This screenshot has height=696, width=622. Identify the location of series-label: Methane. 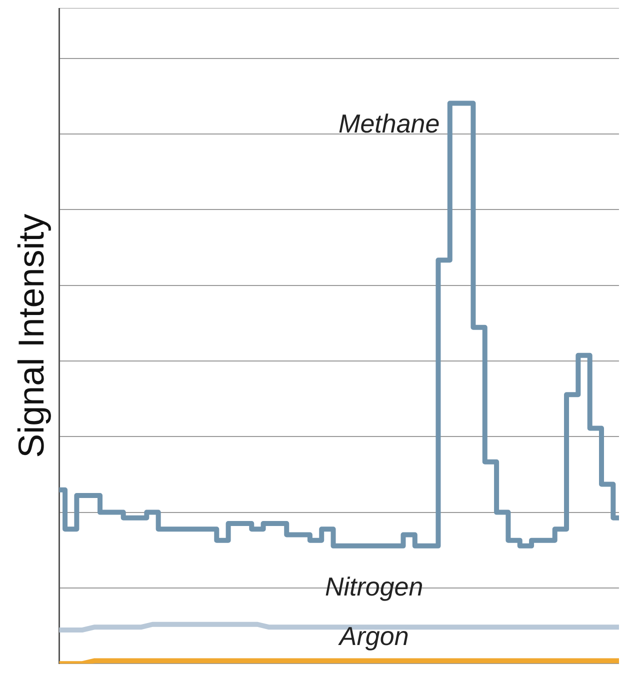
(389, 123).